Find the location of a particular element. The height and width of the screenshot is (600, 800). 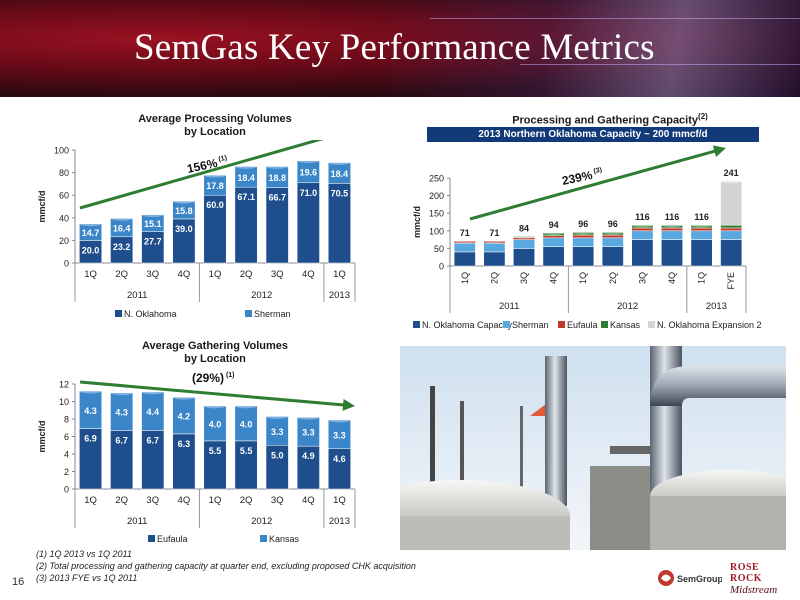

trend-annotation-footnote: (3) is located at coordinates (597, 171).